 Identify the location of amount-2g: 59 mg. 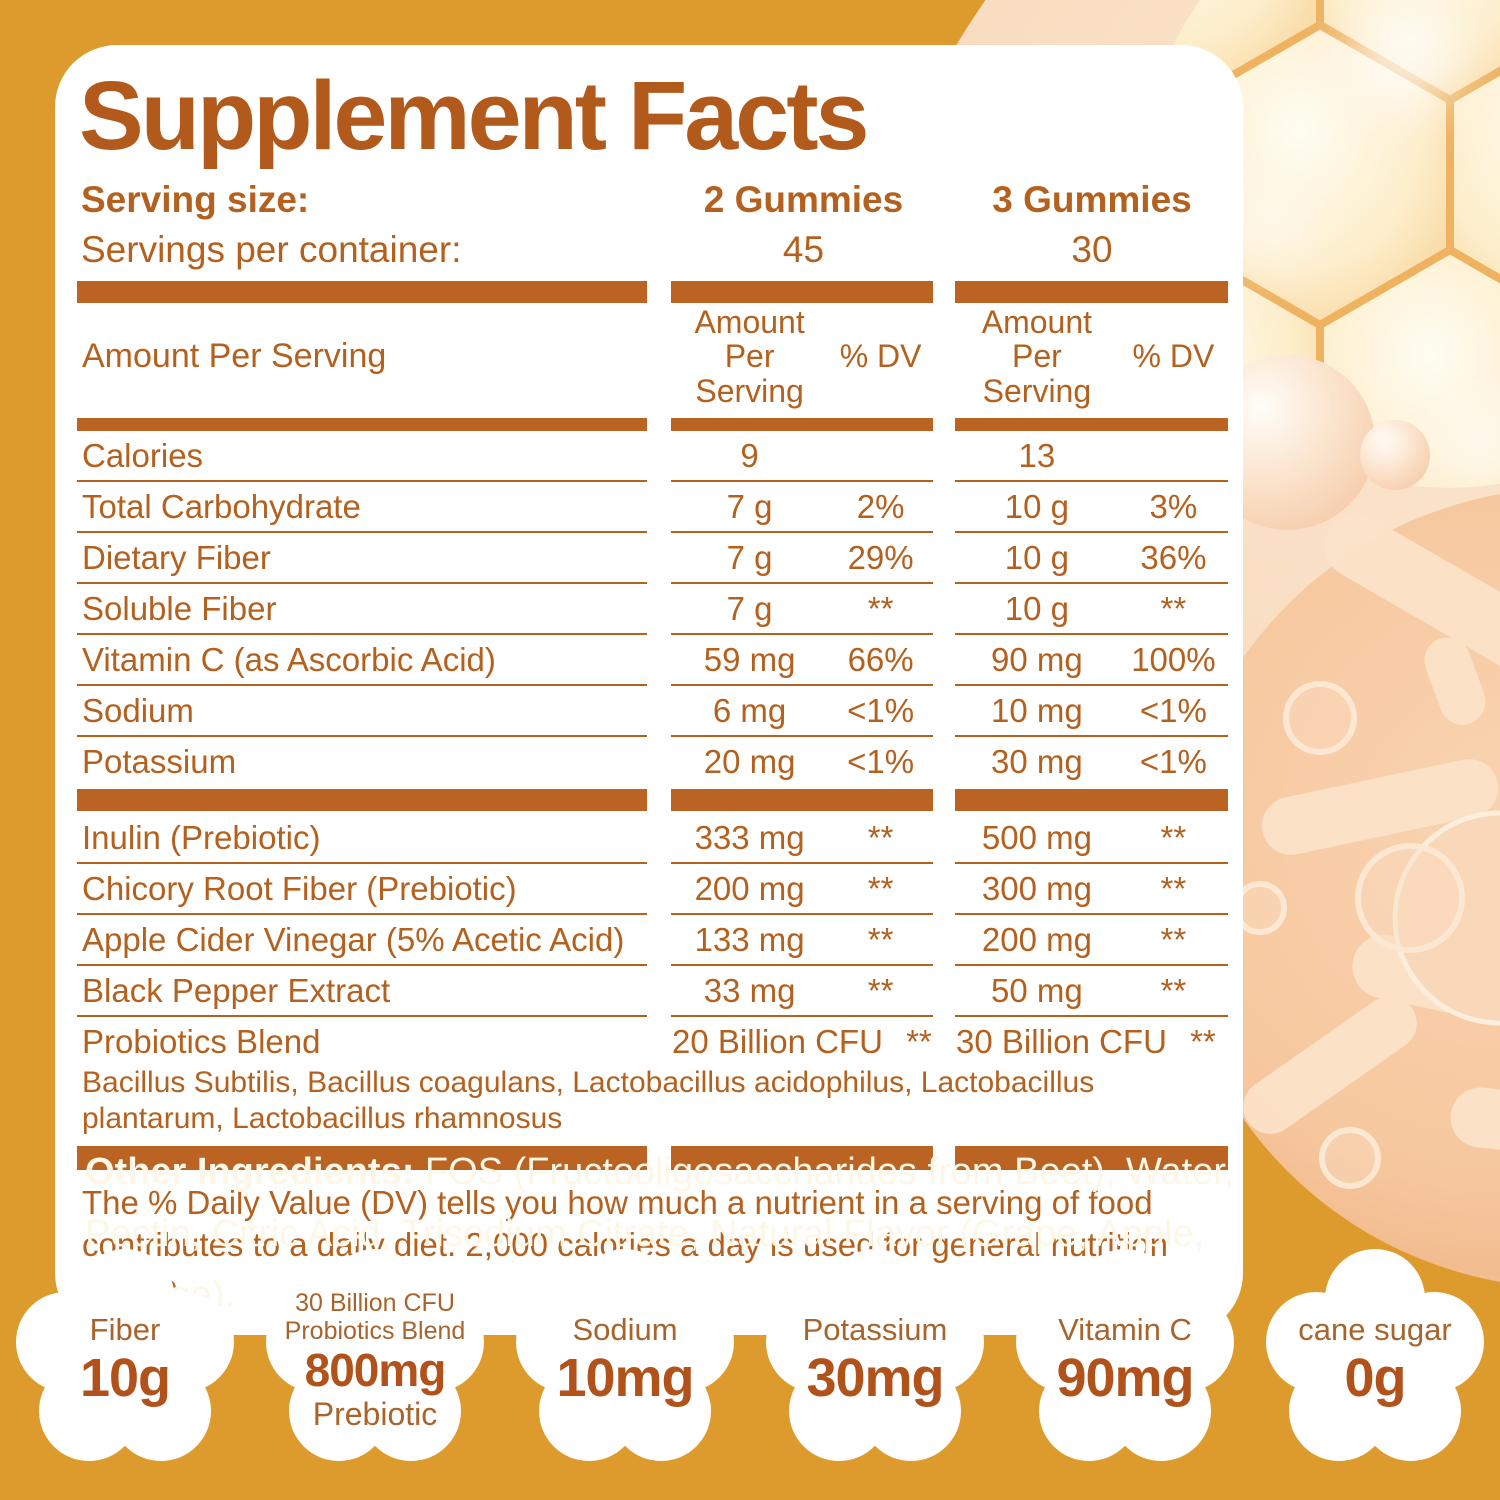
(749, 660).